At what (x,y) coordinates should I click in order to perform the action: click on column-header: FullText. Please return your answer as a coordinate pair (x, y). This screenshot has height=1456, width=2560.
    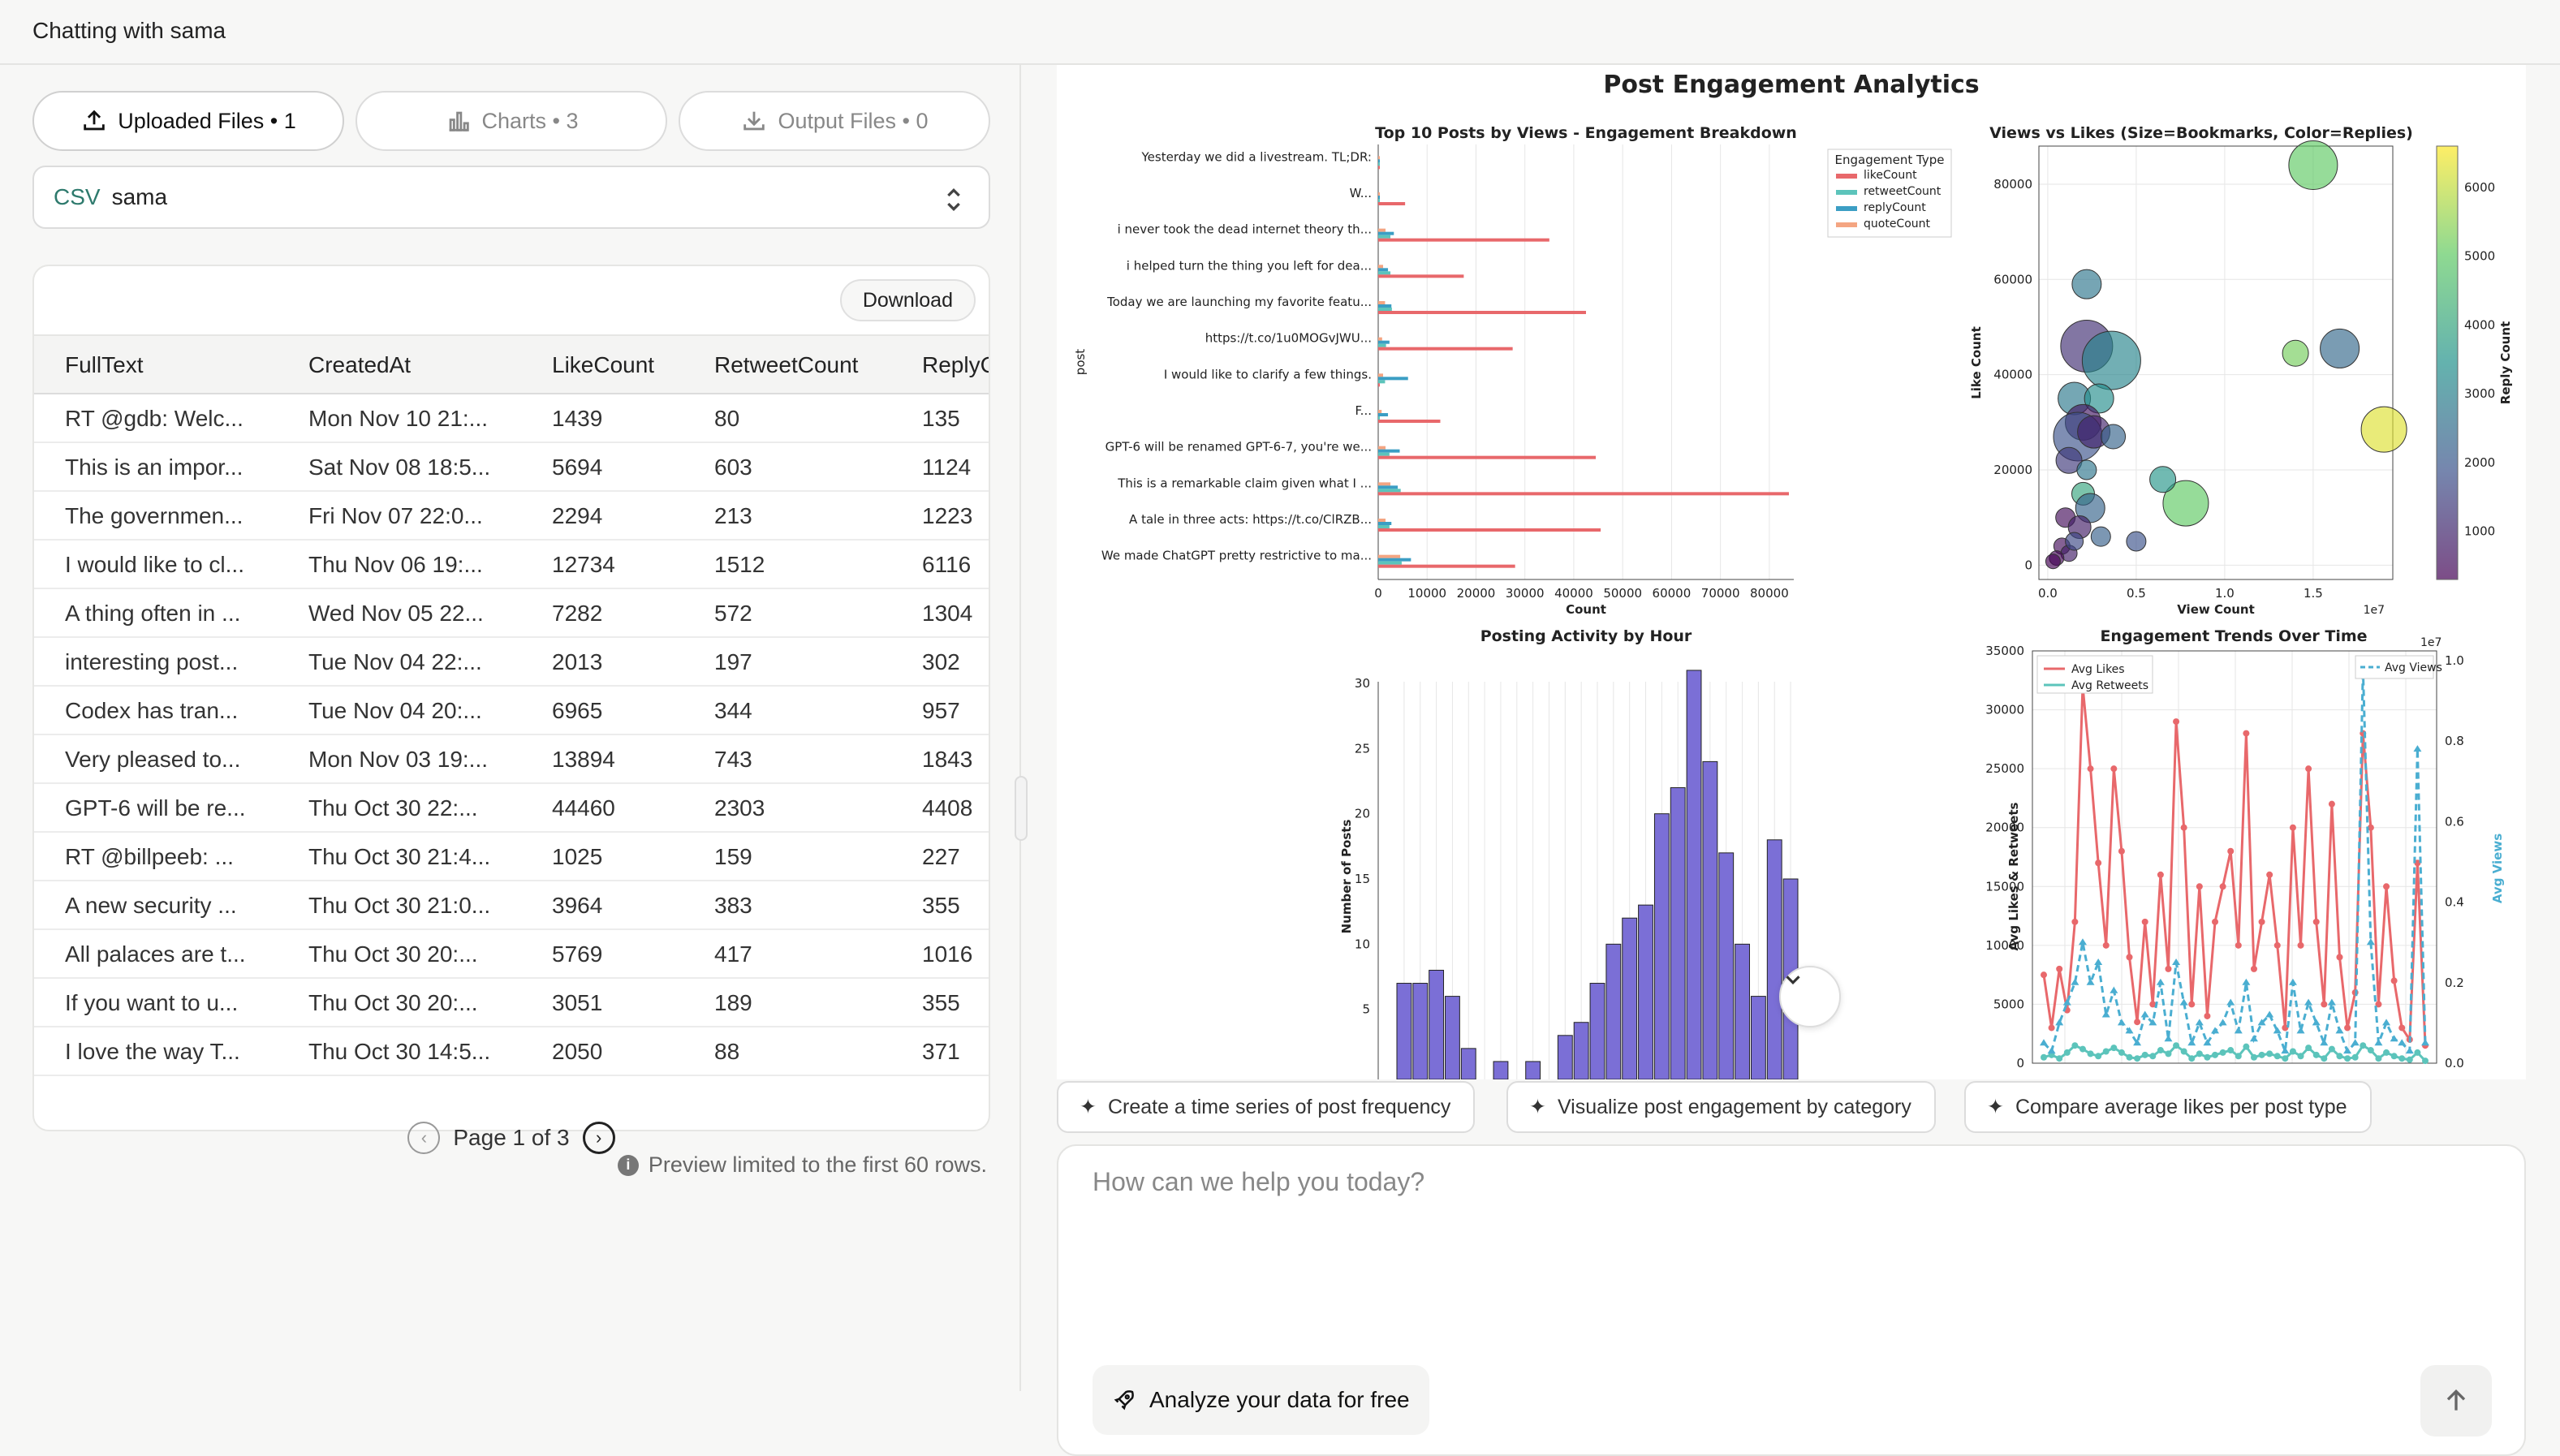
    Looking at the image, I should click on (104, 365).